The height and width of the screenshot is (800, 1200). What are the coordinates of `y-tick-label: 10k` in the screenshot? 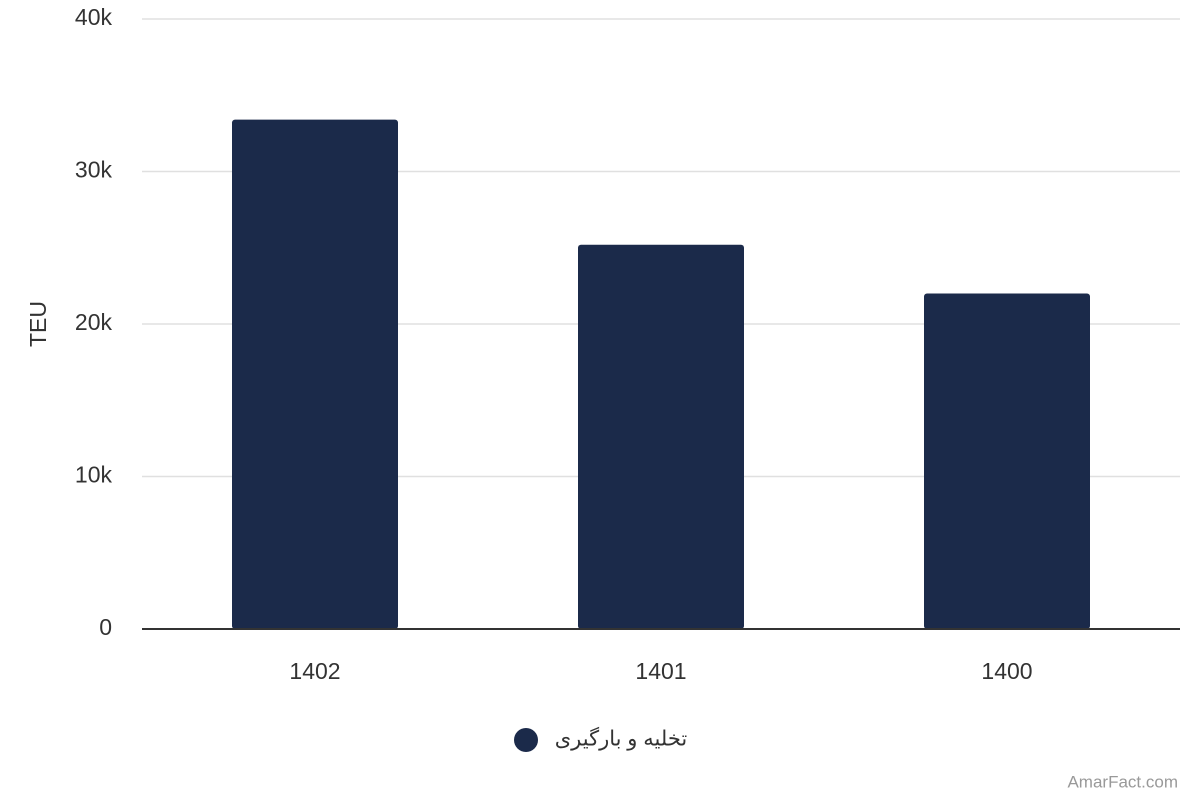 It's located at (94, 475).